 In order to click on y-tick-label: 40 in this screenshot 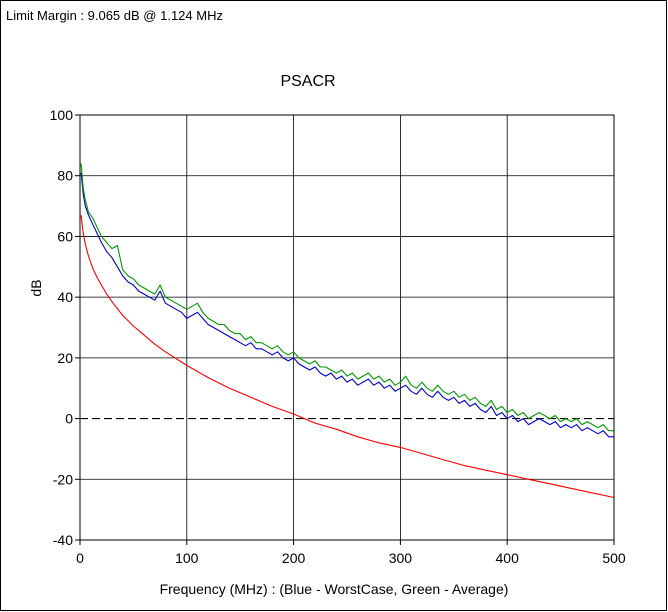, I will do `click(65, 297)`.